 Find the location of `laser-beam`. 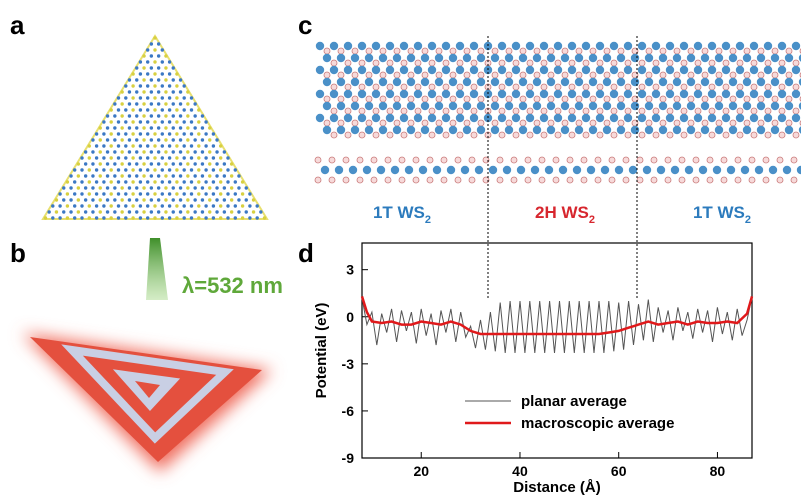

laser-beam is located at coordinates (157, 269).